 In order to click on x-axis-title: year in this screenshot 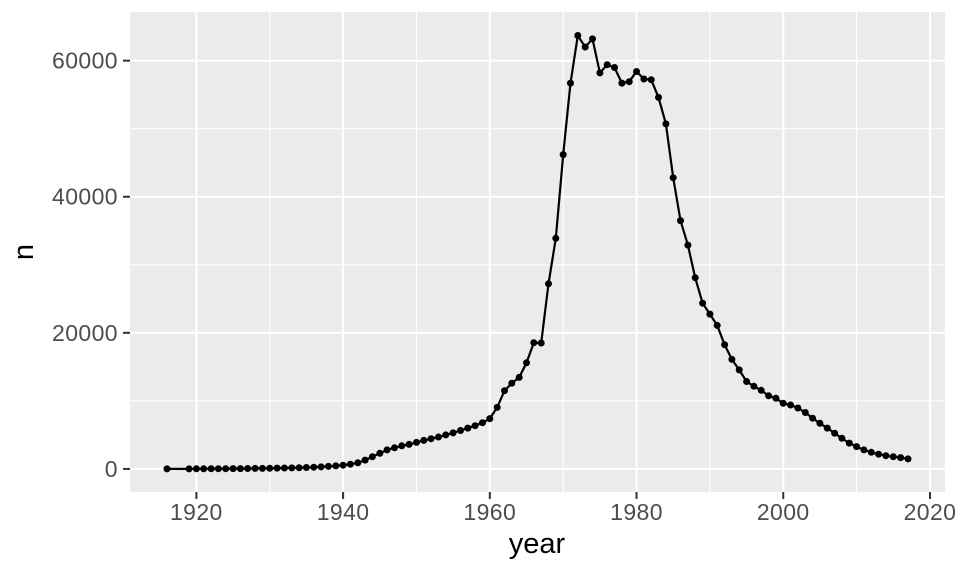, I will do `click(537, 544)`.